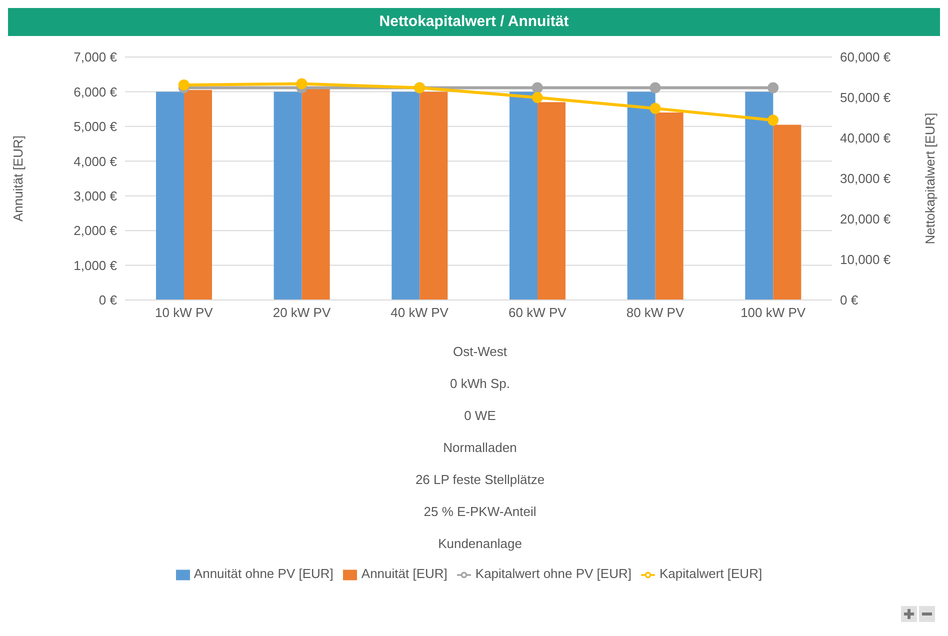 Image resolution: width=948 pixels, height=636 pixels. I want to click on y-tick-label: 1,000 €, so click(96, 265).